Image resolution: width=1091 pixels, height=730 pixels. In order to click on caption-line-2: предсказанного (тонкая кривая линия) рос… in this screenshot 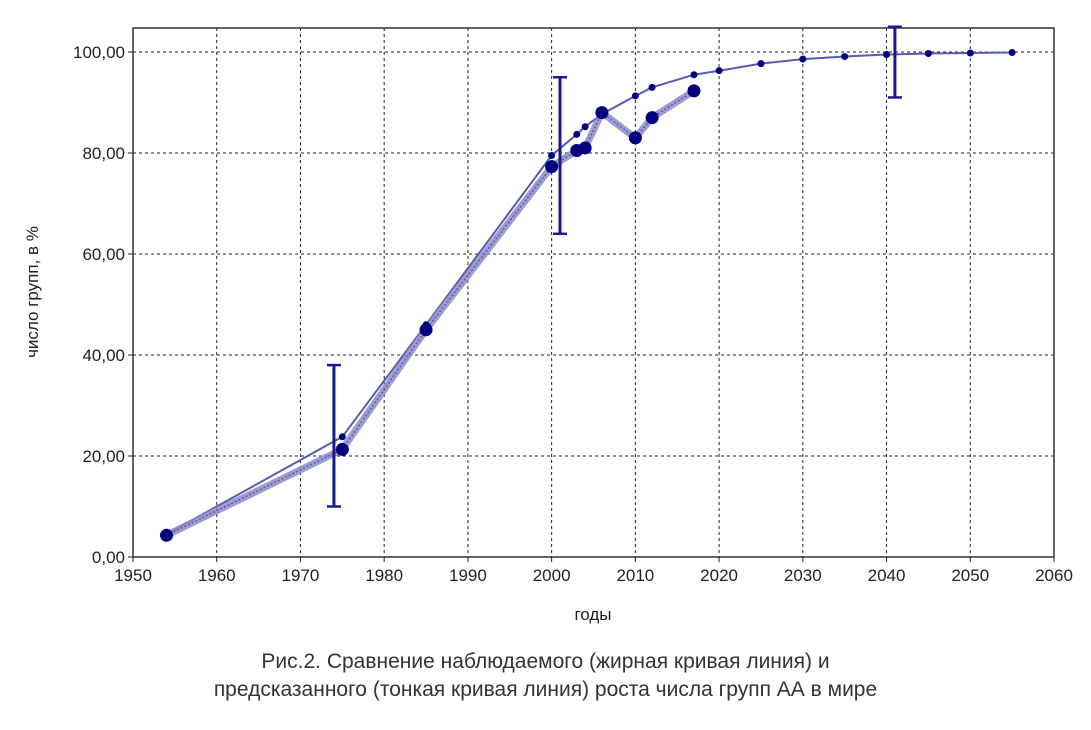, I will do `click(545, 689)`.